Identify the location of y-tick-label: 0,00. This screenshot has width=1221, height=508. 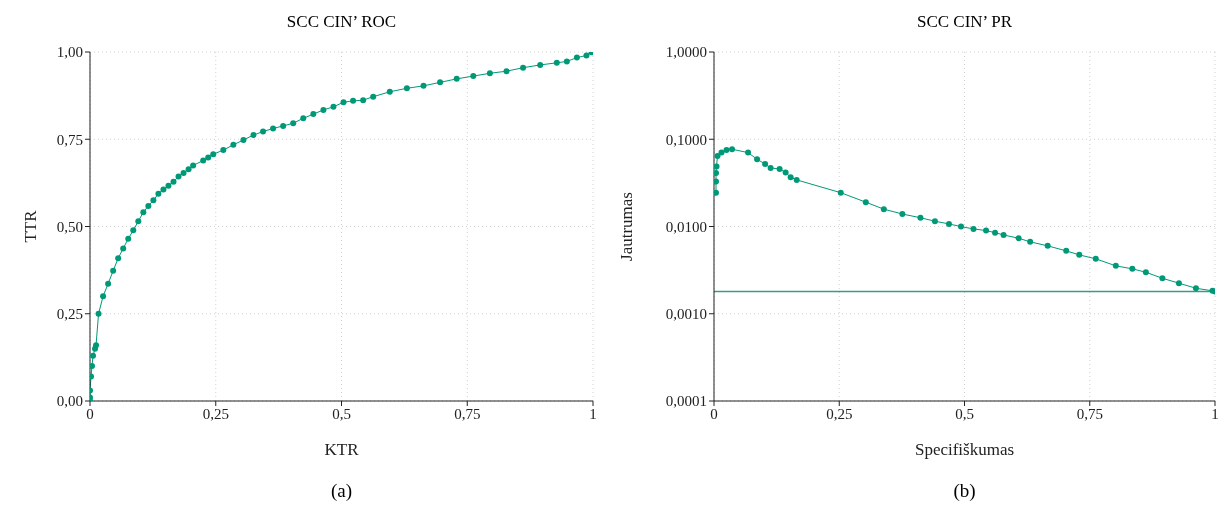
(69, 401).